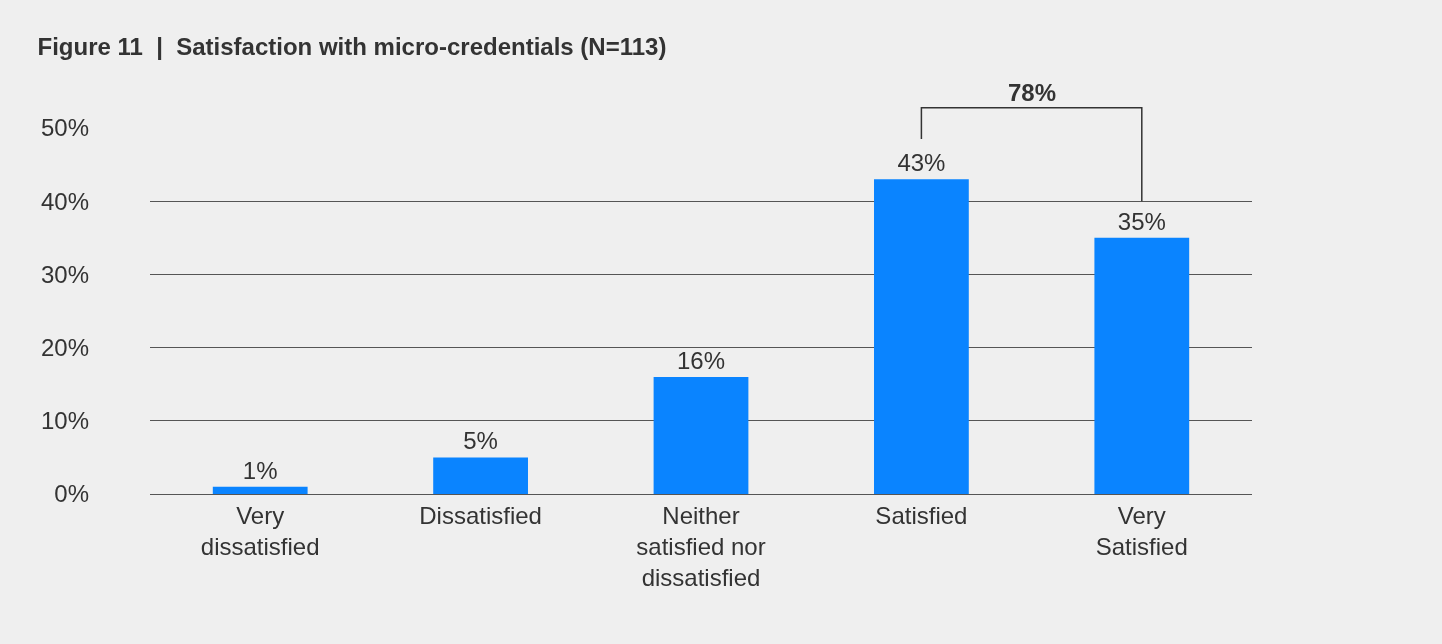 The image size is (1442, 644). I want to click on data-label: 5%, so click(480, 441).